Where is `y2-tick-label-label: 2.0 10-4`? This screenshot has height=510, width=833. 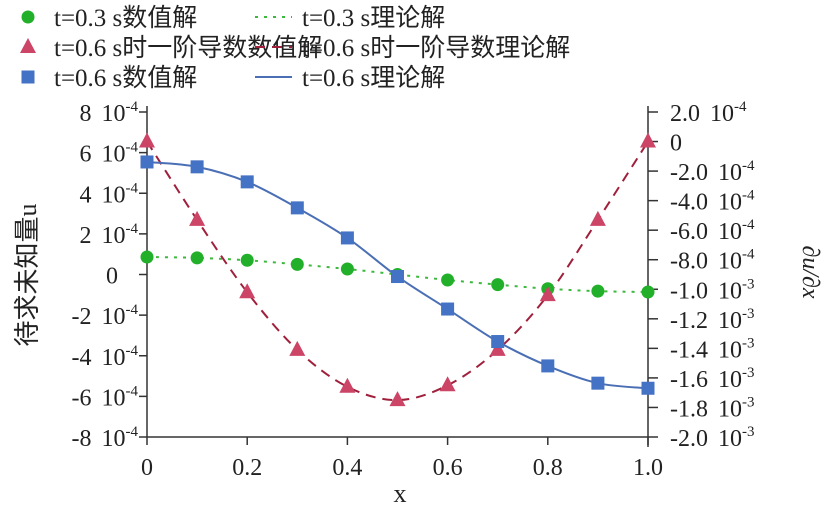
y2-tick-label-label: 2.0 10-4 is located at coordinates (708, 113).